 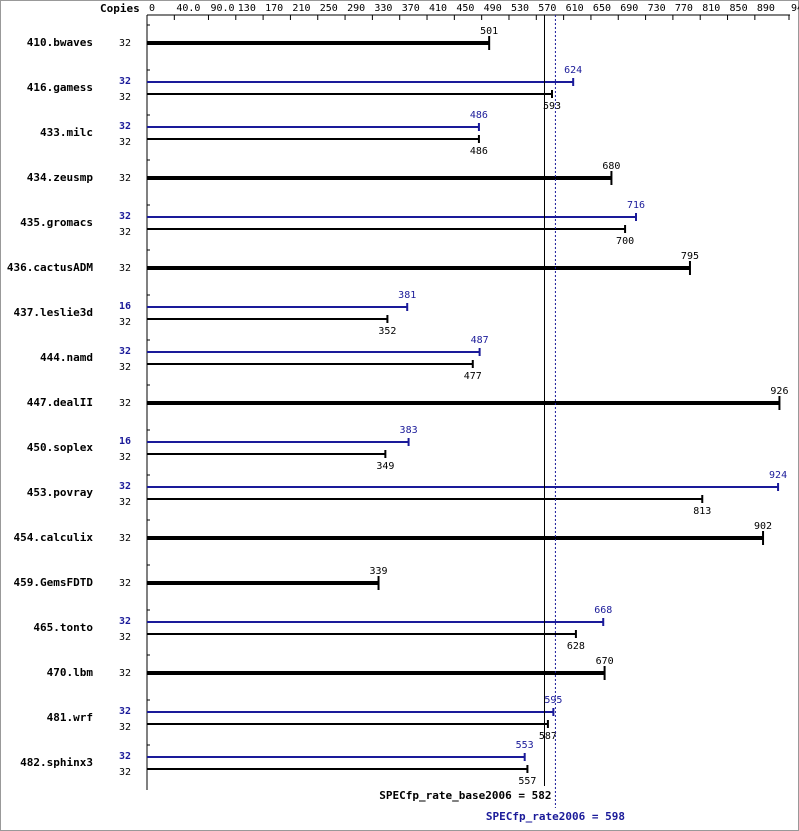 What do you see at coordinates (576, 646) in the screenshot?
I see `value-label: 628` at bounding box center [576, 646].